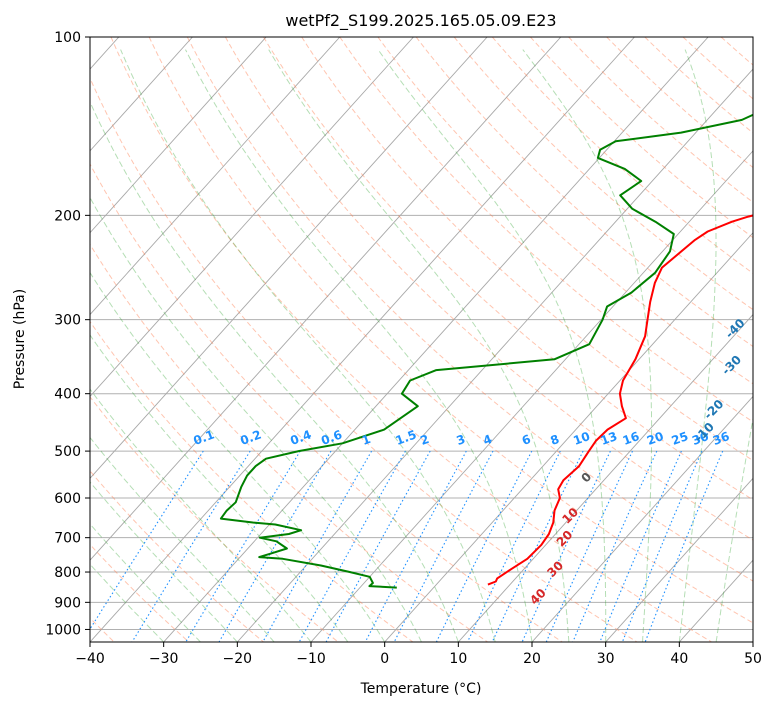 This screenshot has height=712, width=775. I want to click on x-tick-label: 0, so click(384, 659).